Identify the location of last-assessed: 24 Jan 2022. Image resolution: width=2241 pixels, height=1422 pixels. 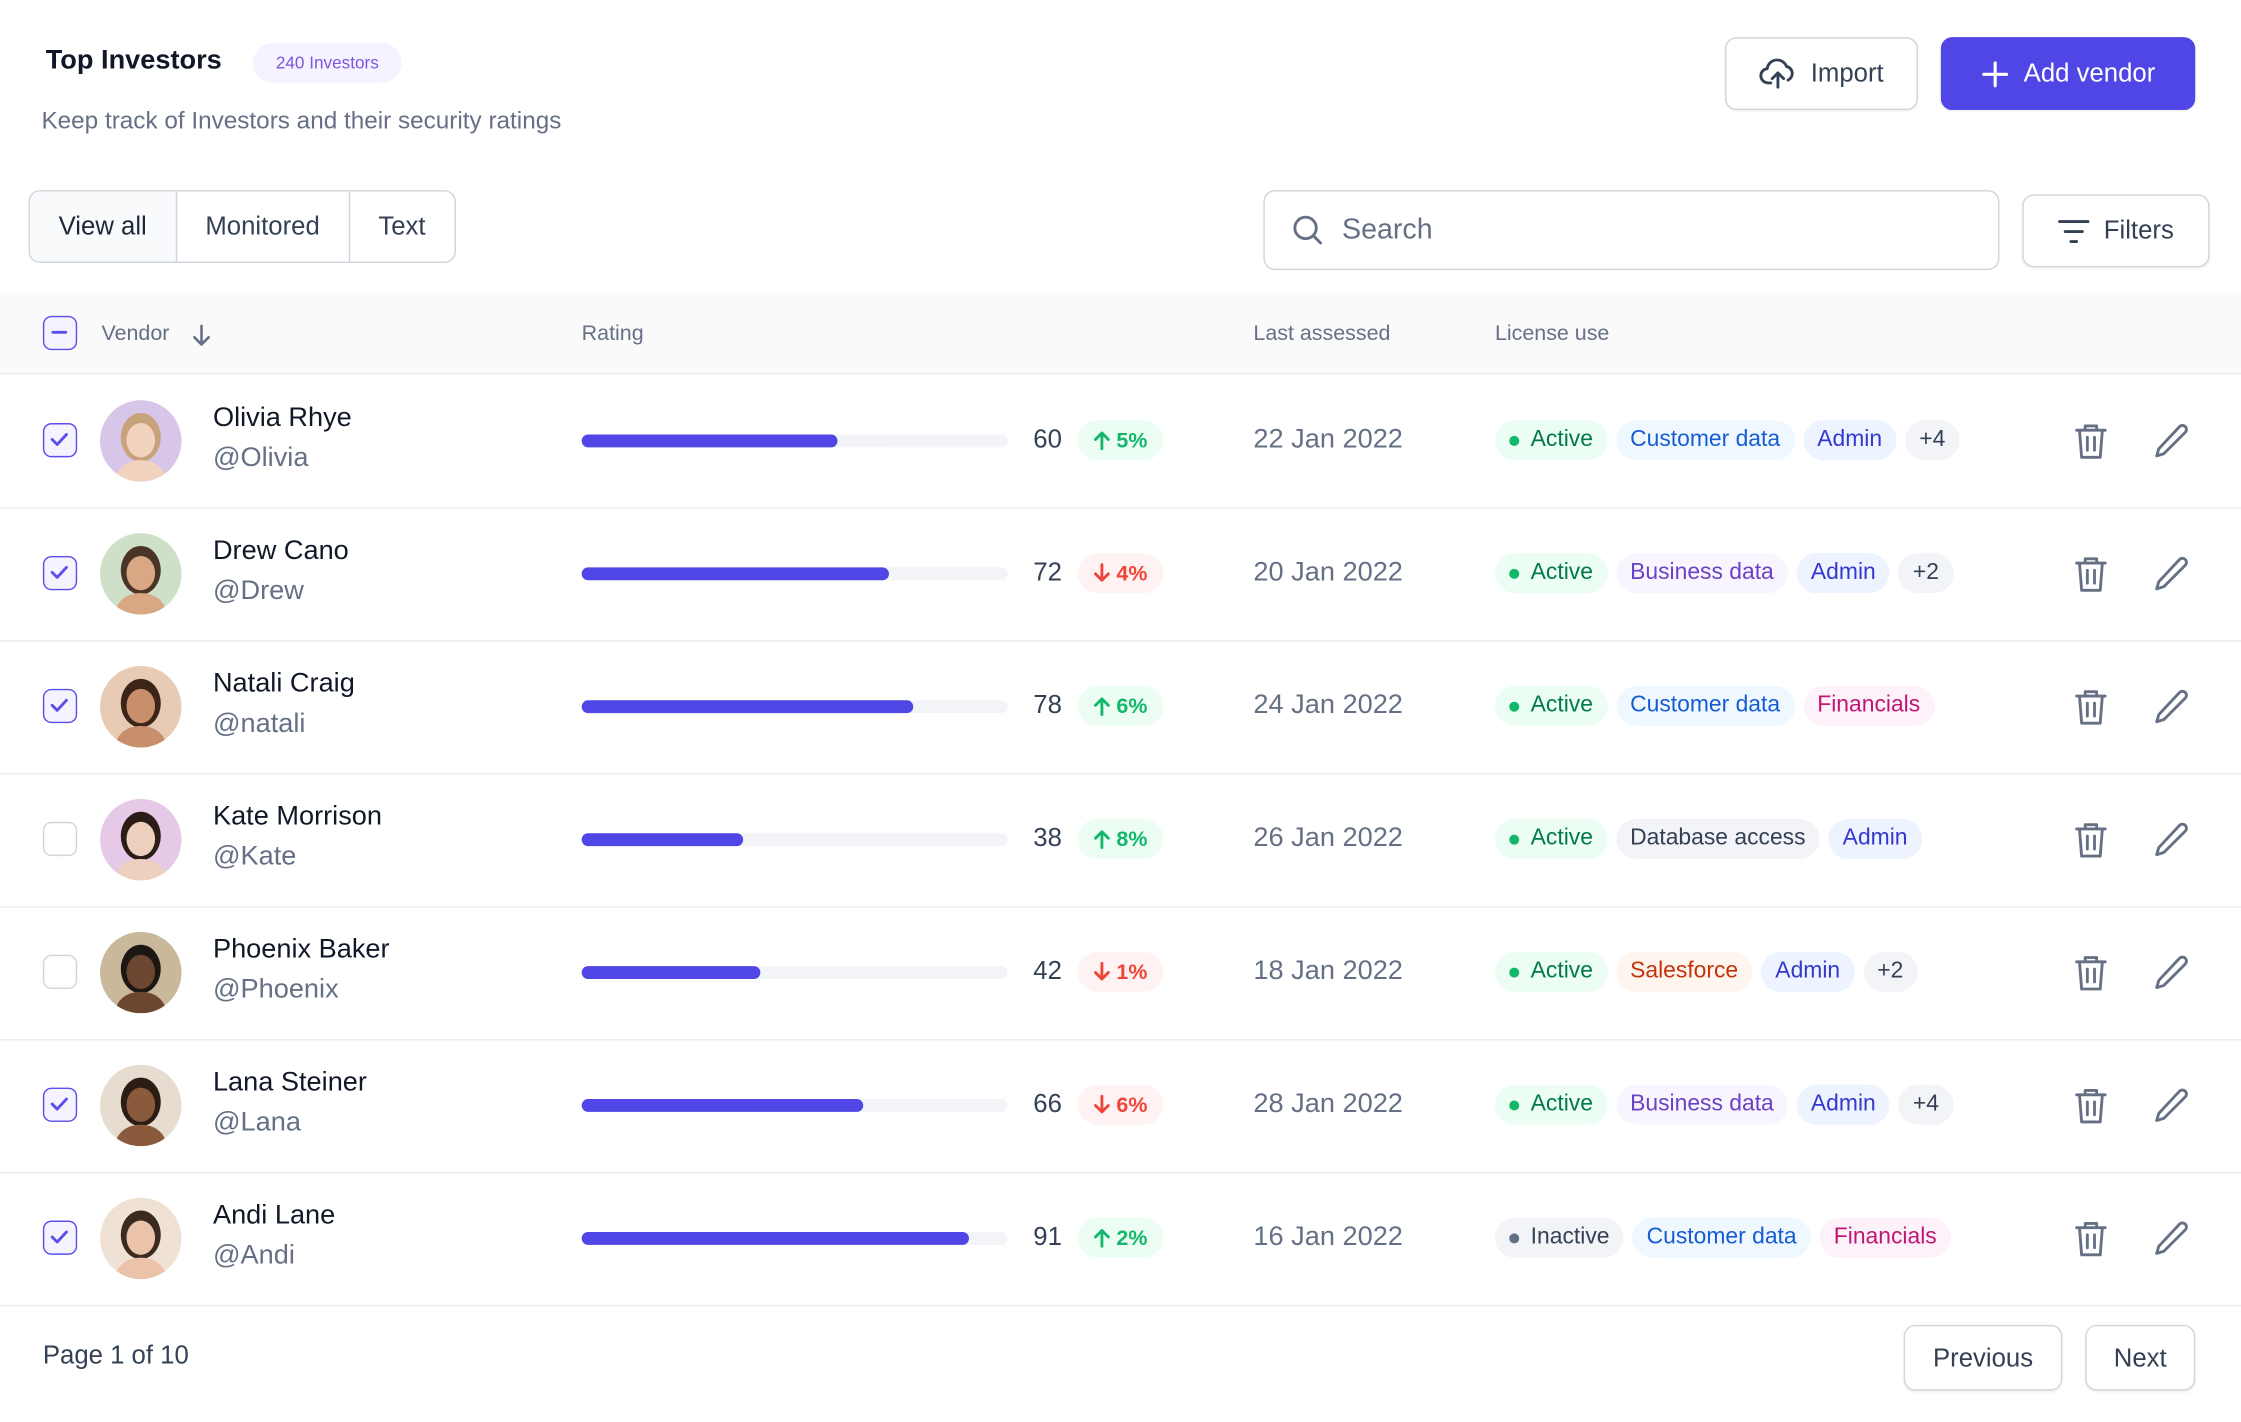
(1328, 705).